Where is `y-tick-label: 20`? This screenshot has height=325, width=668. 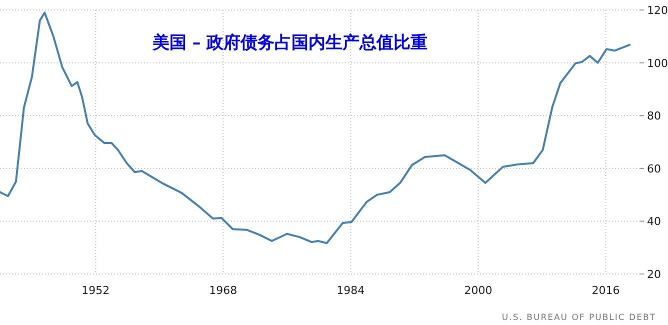
y-tick-label: 20 is located at coordinates (654, 274).